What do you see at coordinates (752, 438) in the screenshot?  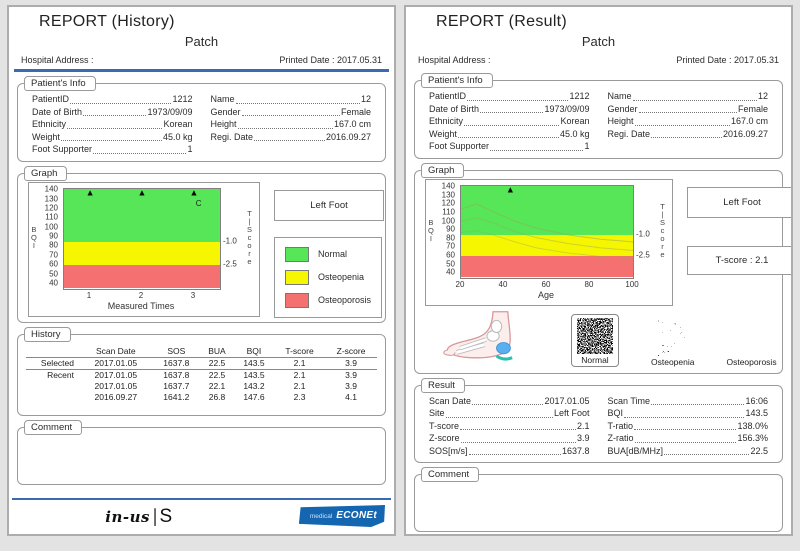 I see `info-value: 156.3%` at bounding box center [752, 438].